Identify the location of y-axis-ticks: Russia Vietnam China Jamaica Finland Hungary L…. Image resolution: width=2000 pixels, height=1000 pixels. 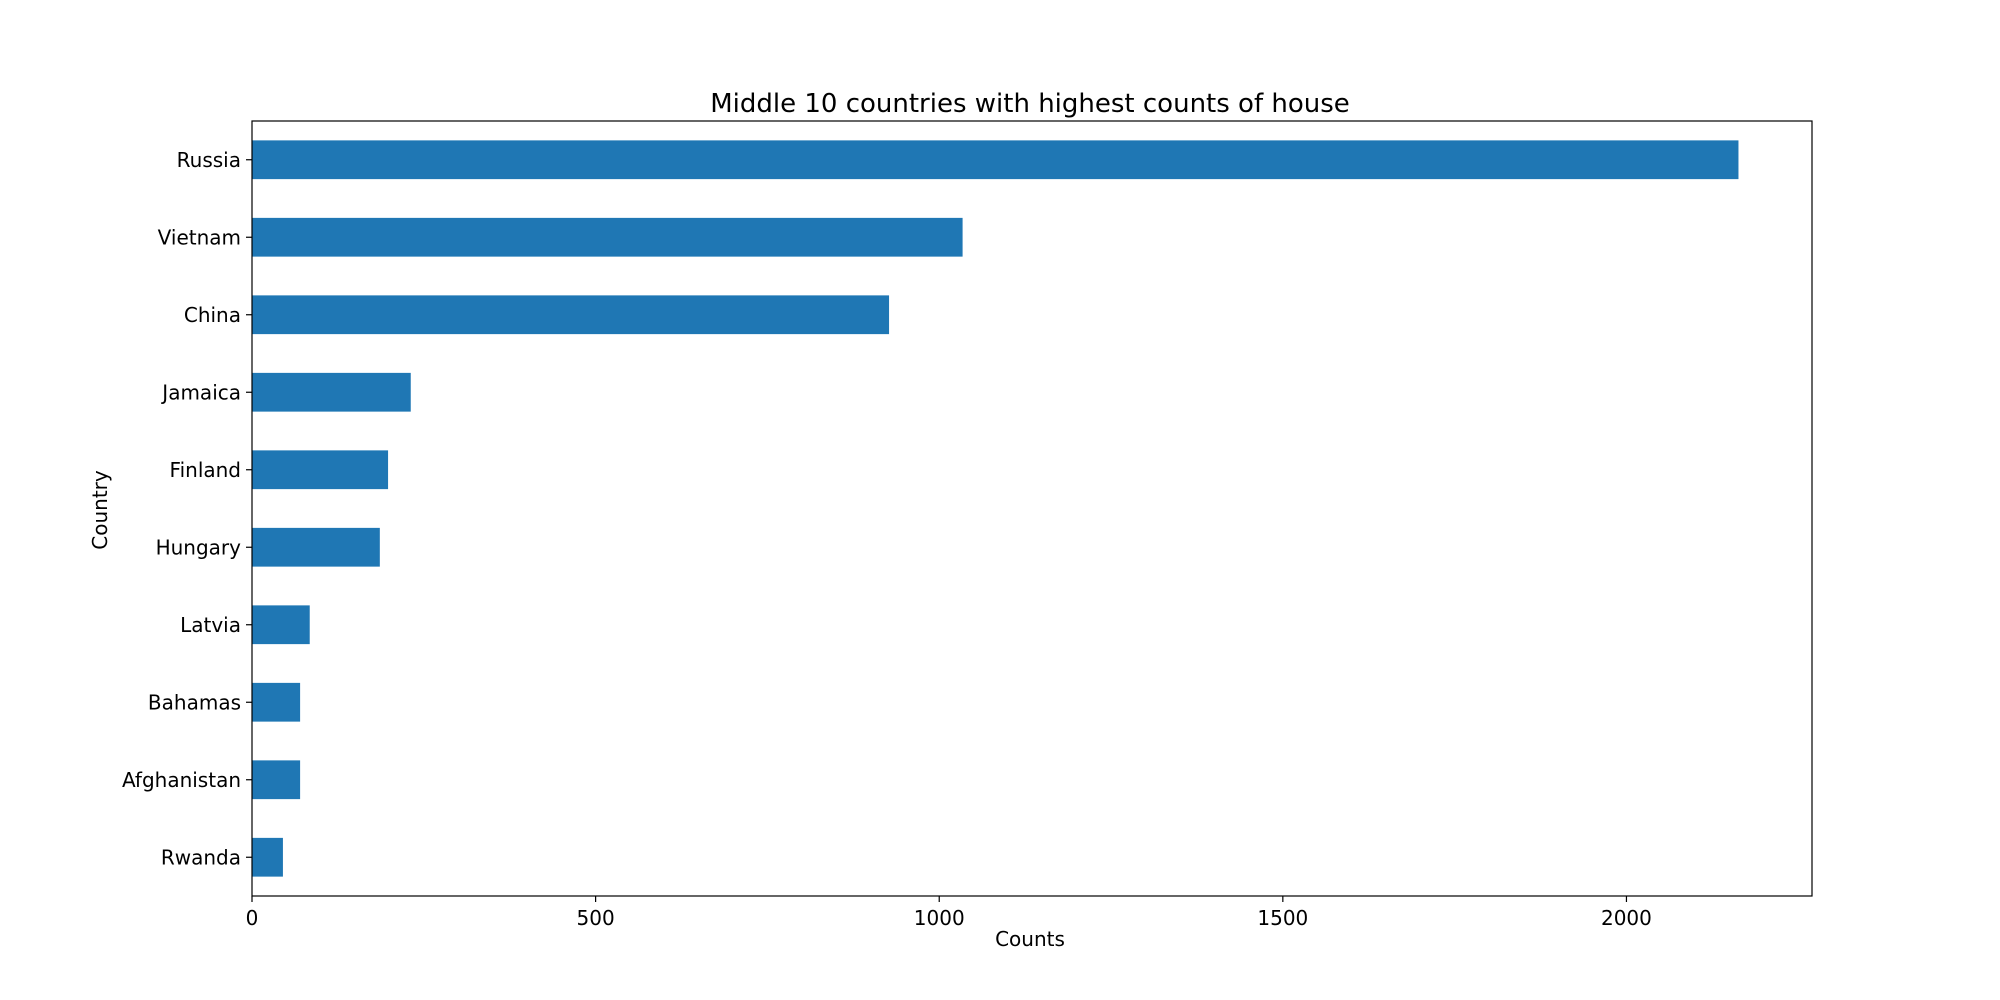
(187, 508).